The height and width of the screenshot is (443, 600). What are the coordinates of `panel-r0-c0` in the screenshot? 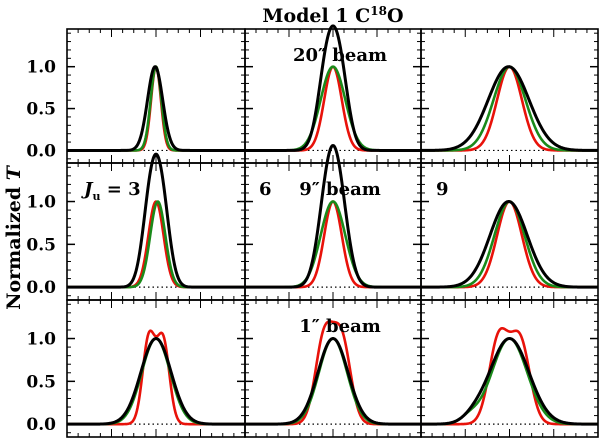 It's located at (156, 96).